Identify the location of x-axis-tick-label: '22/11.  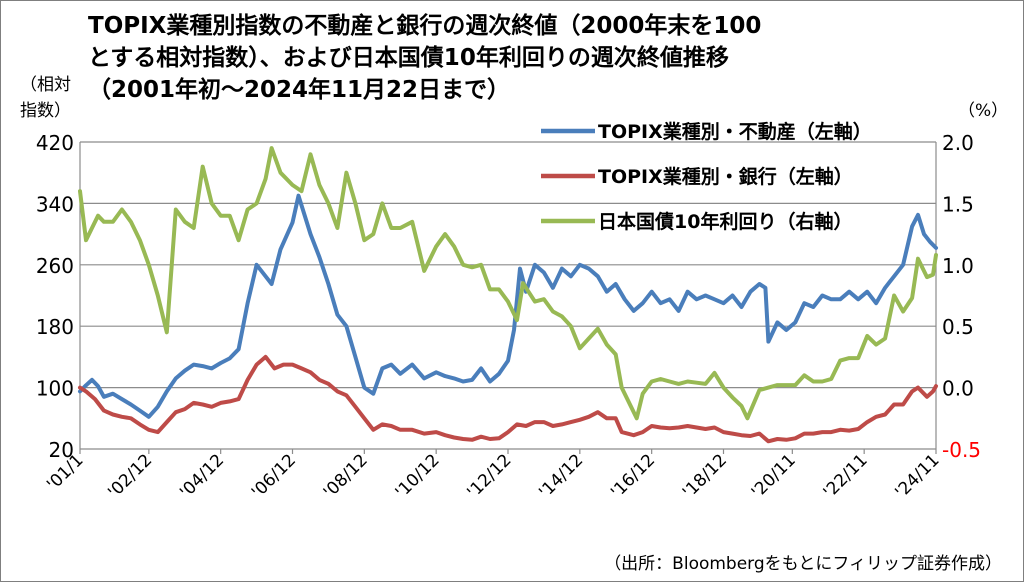
(846, 476).